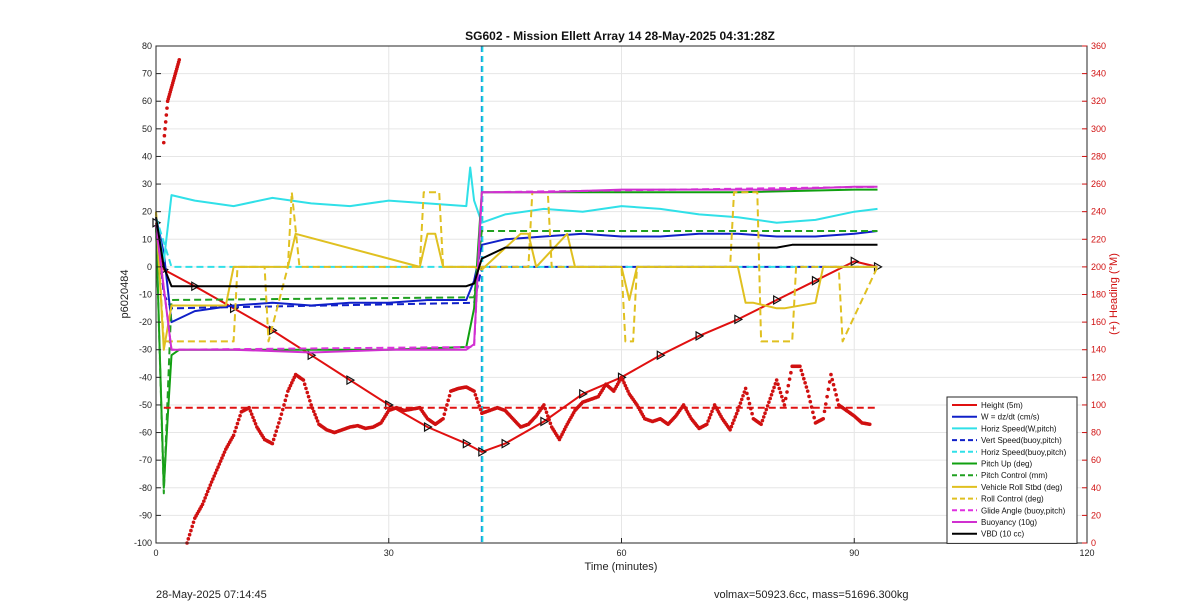 The width and height of the screenshot is (1200, 611). What do you see at coordinates (145, 377) in the screenshot?
I see `y-tick-label-left: -40` at bounding box center [145, 377].